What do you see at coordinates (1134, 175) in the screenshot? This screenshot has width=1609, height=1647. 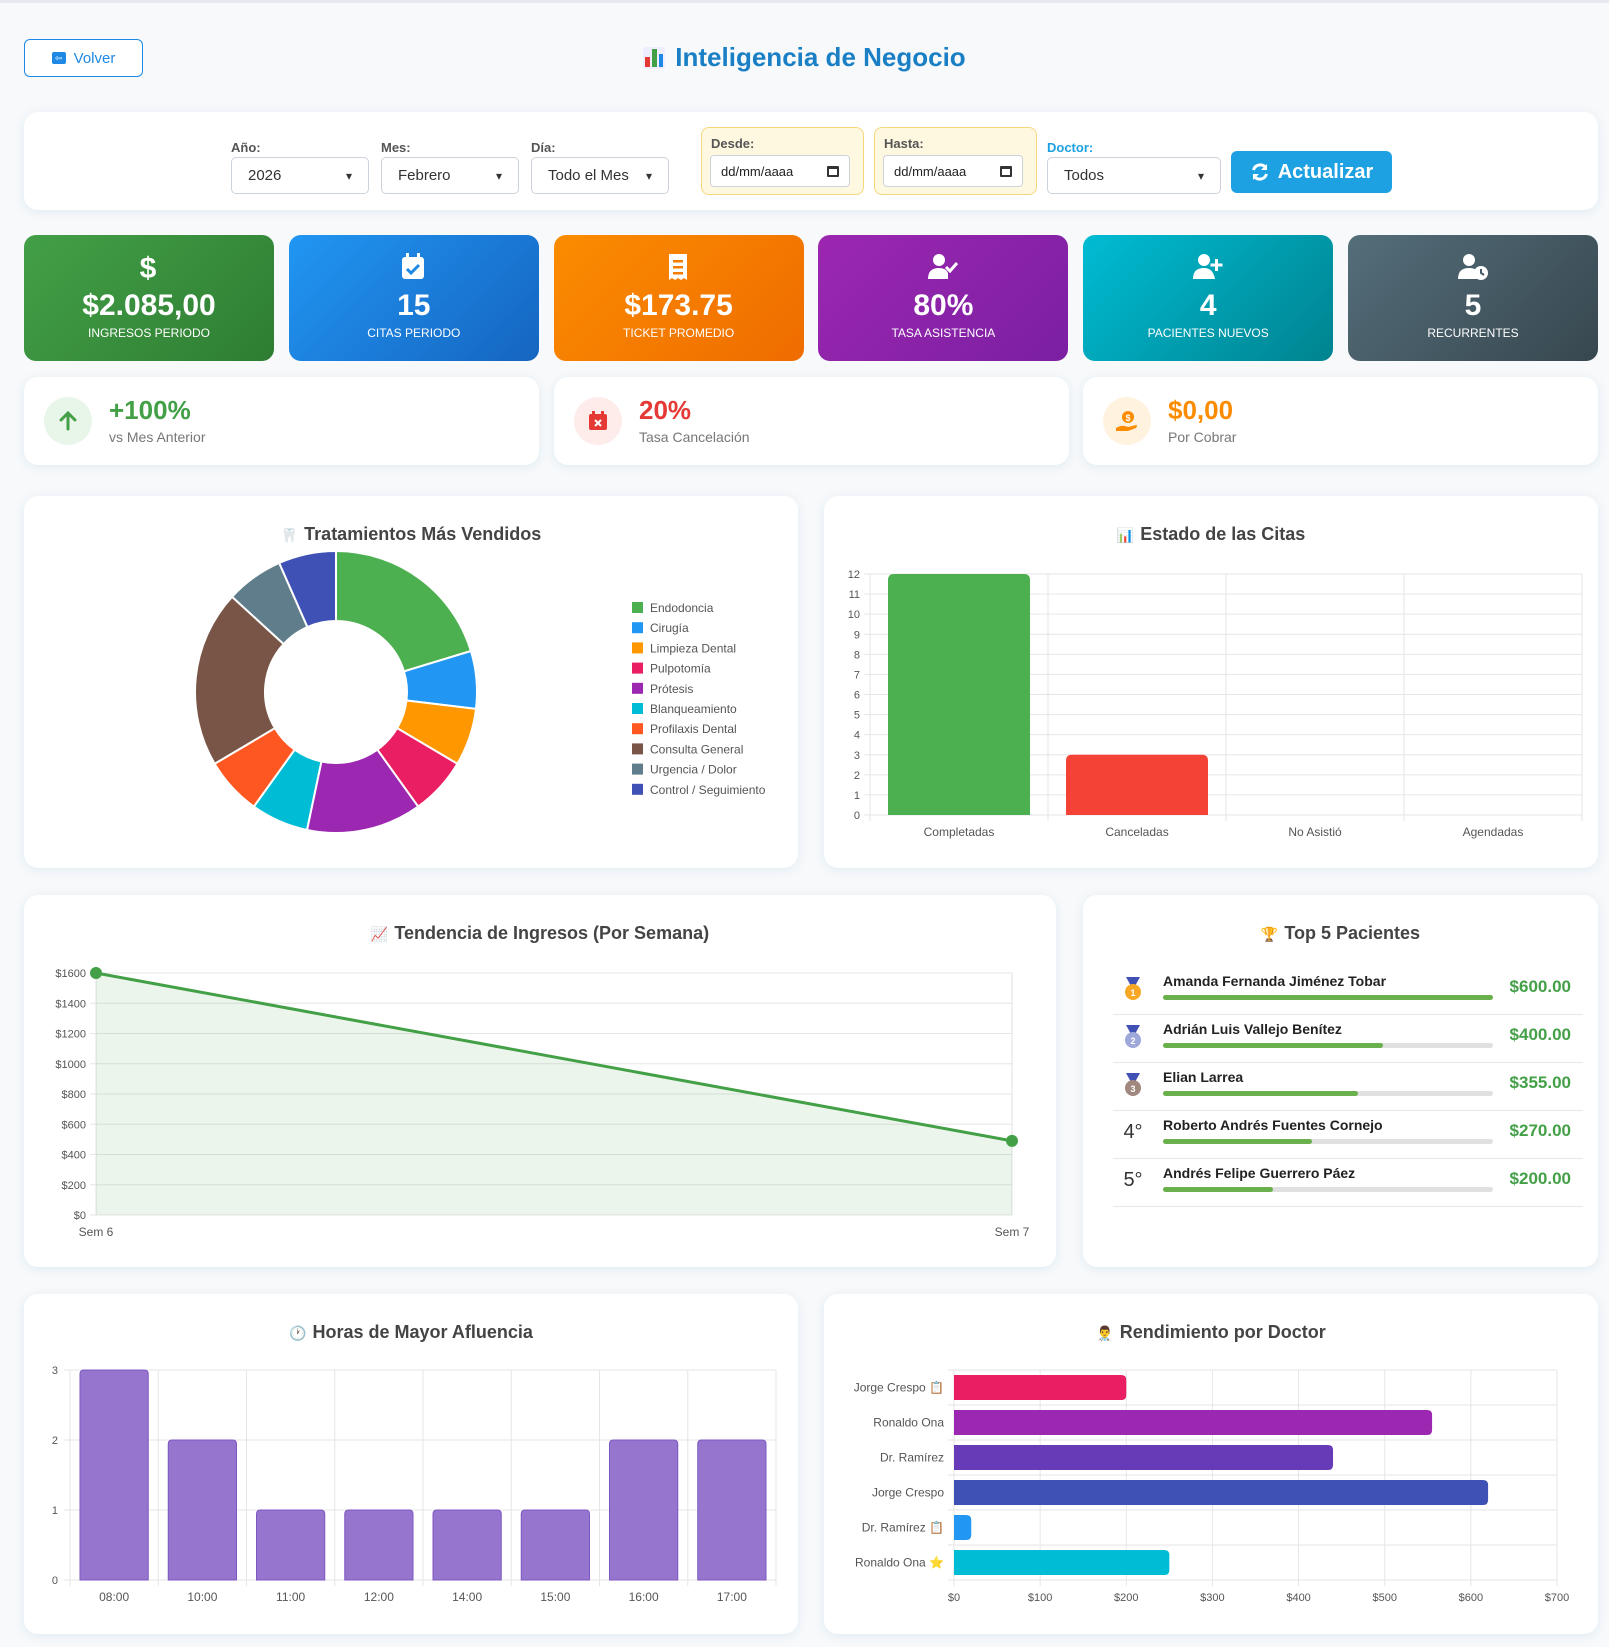 I see `doctor-select: Todos ▾` at bounding box center [1134, 175].